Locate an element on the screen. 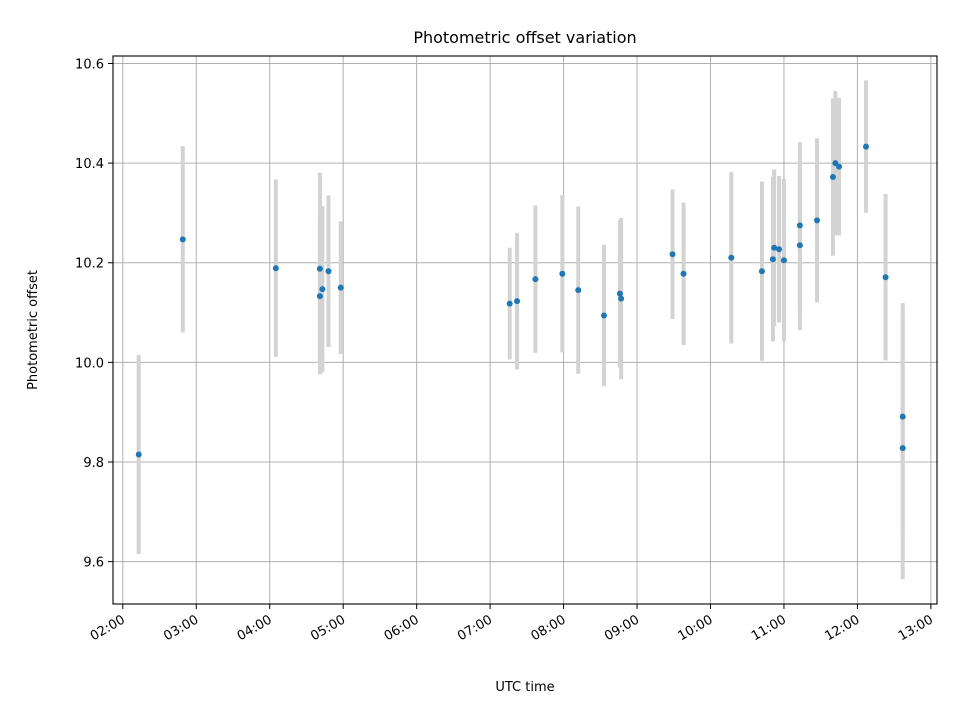 This screenshot has height=720, width=960. y-tick-label: 9.6 is located at coordinates (93, 563).